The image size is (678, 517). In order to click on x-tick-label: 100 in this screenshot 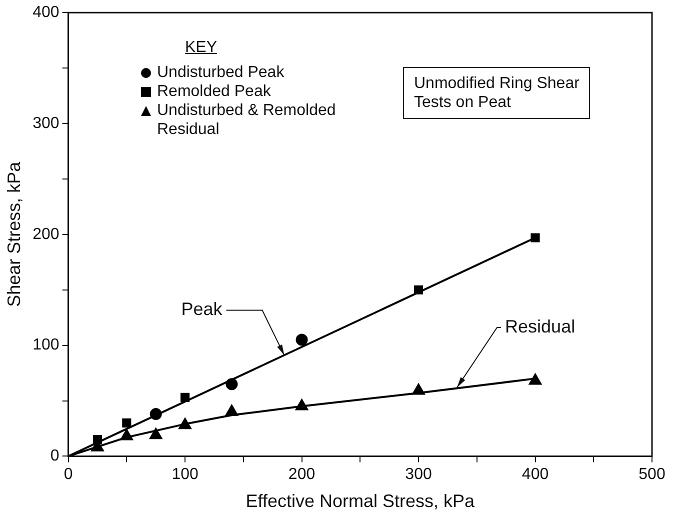, I will do `click(185, 475)`.